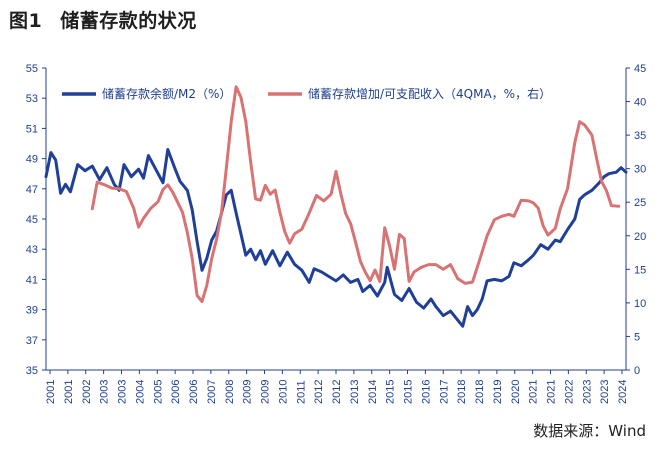  What do you see at coordinates (516, 392) in the screenshot?
I see `x-axis-tick-label: 2020` at bounding box center [516, 392].